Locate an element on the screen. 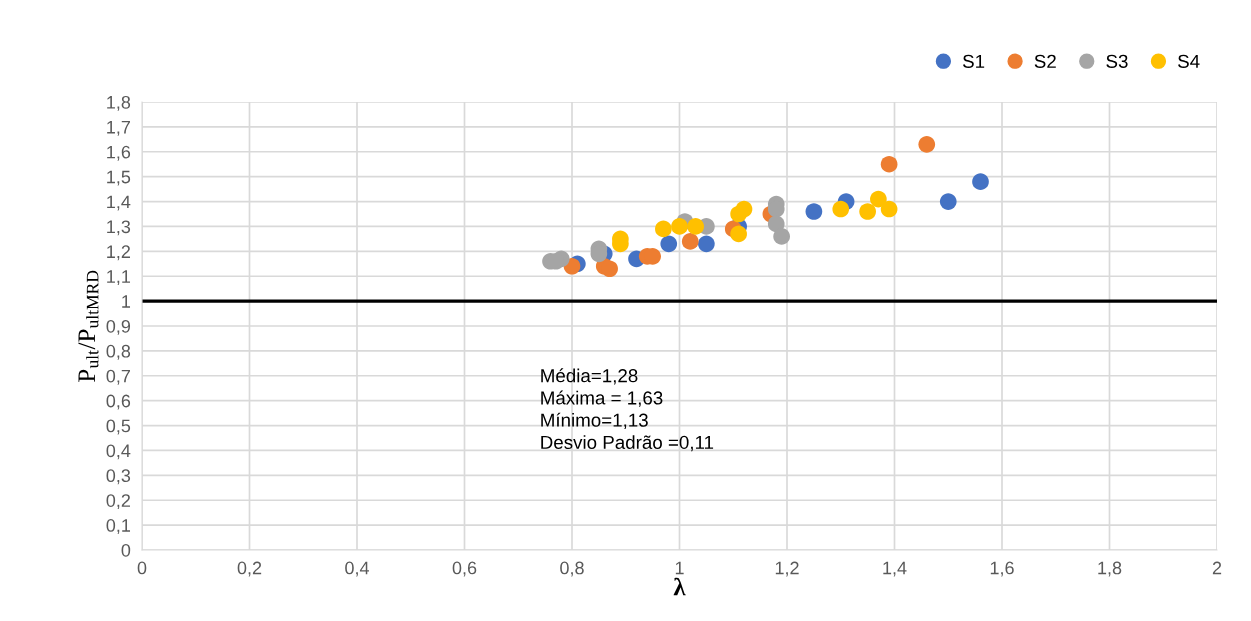 Image resolution: width=1251 pixels, height=621 pixels. x-tick-label: 0,8 is located at coordinates (572, 569).